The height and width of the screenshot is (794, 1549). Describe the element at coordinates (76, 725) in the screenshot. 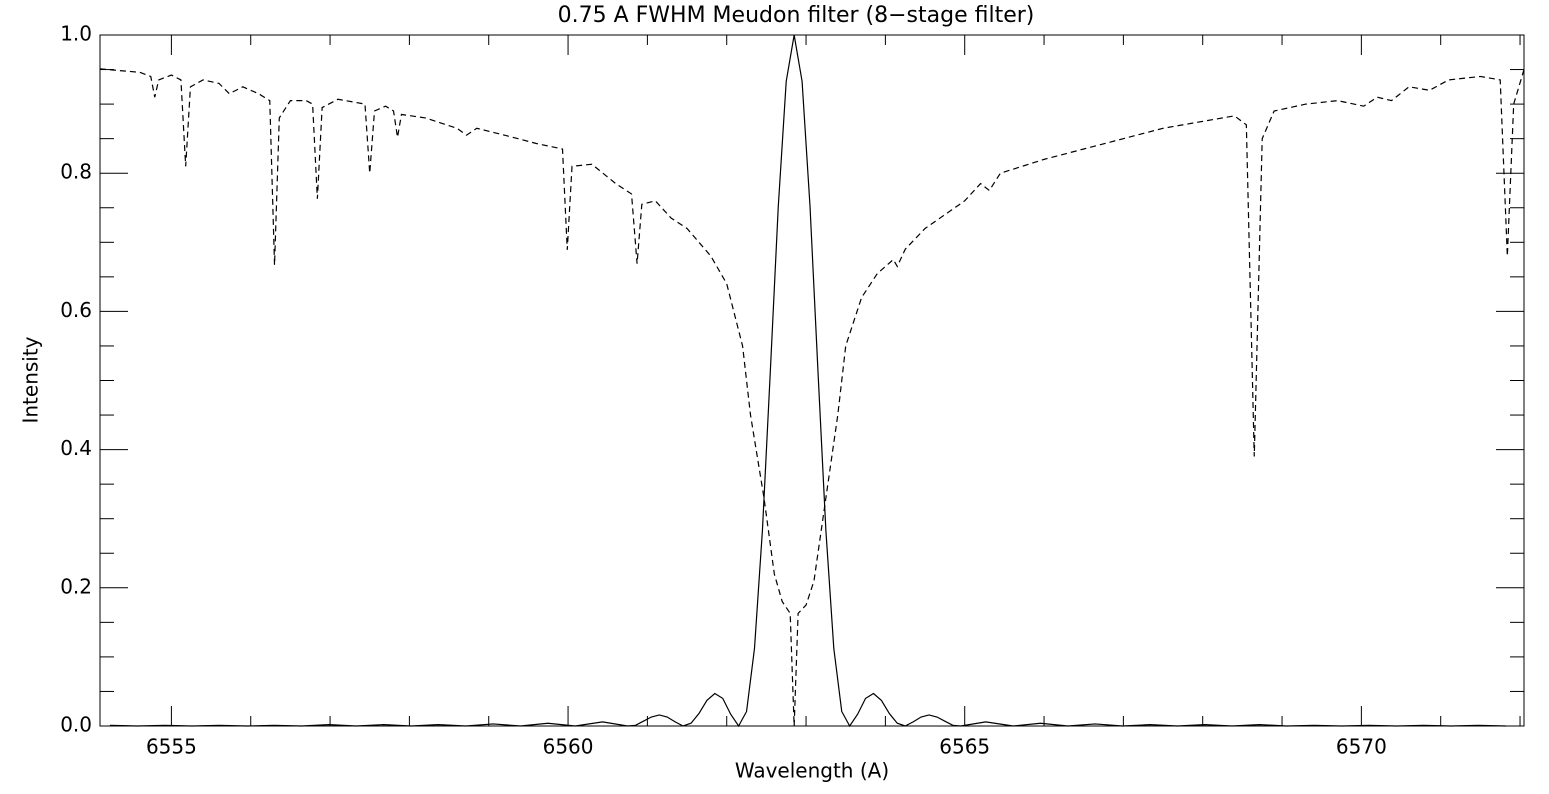

I see `y-tick-label: 0.0` at that location.